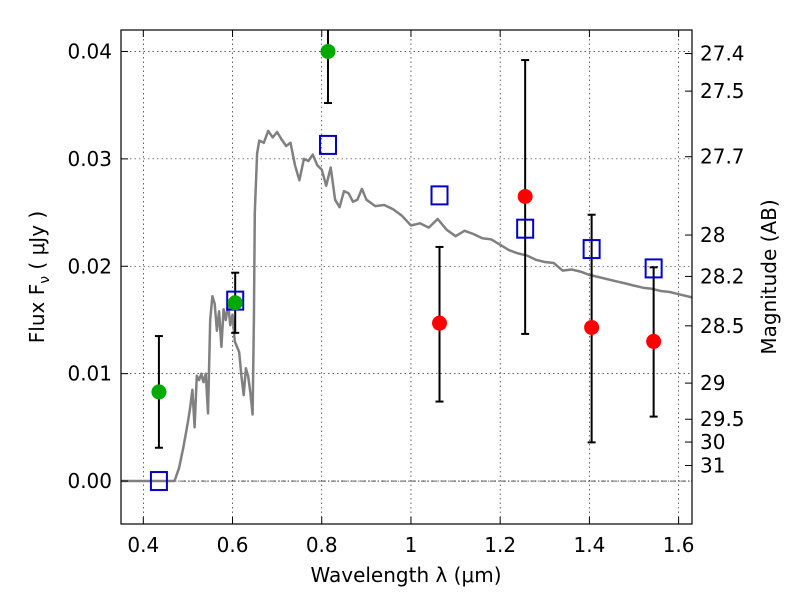 The image size is (800, 600). What do you see at coordinates (722, 91) in the screenshot?
I see `magnitude-tick-label: 27.5` at bounding box center [722, 91].